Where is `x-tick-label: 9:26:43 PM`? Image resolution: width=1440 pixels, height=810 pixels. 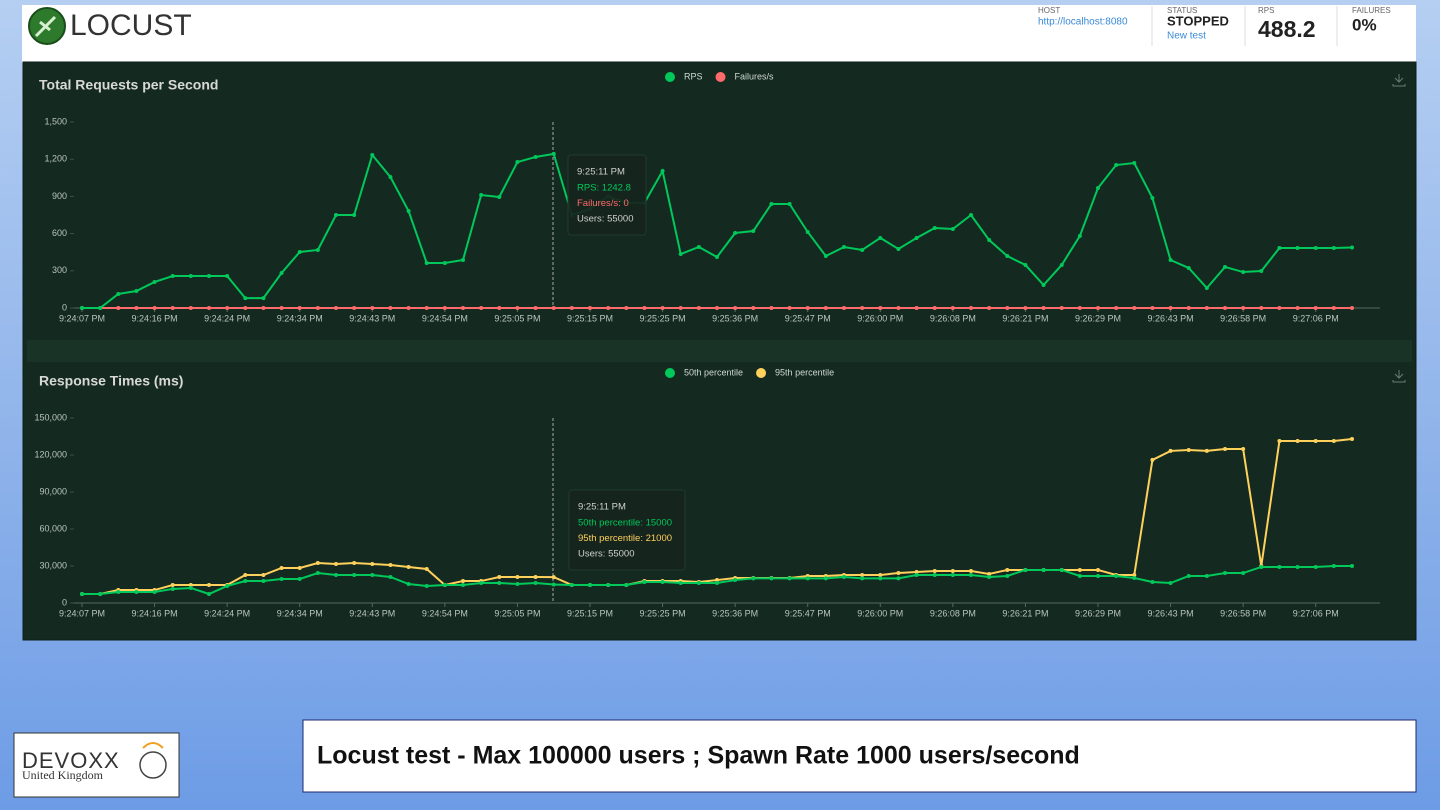 x-tick-label: 9:26:43 PM is located at coordinates (1171, 613).